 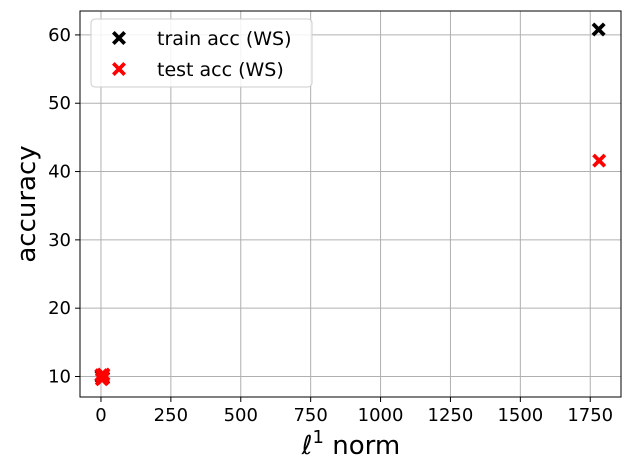 I want to click on y-tick-label: 30, so click(x=59, y=240).